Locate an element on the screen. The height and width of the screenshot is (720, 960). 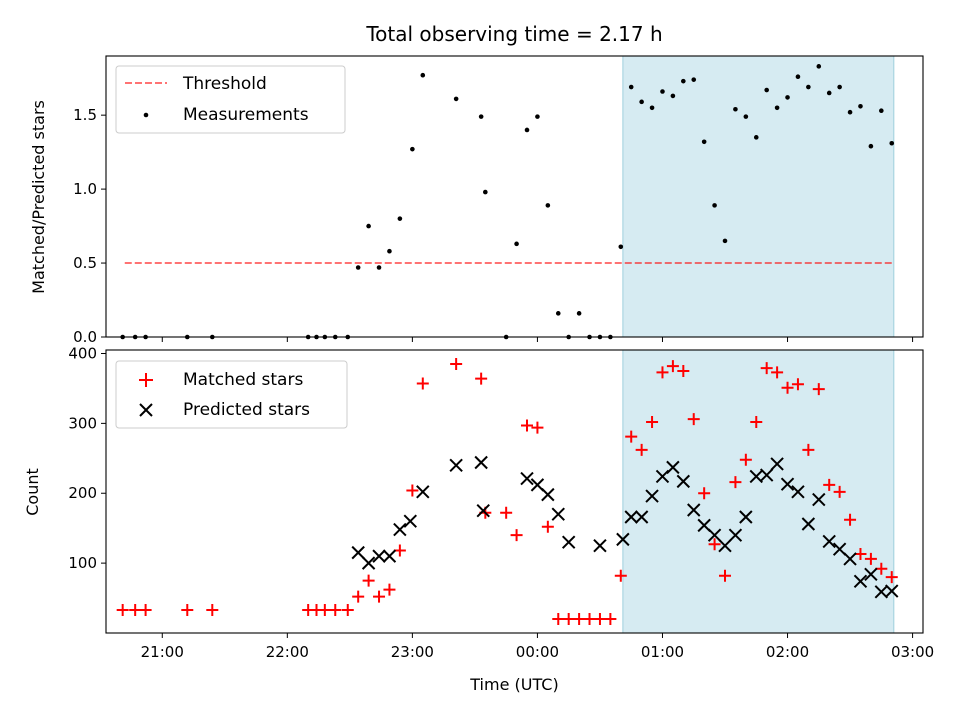
x-tick-label: 23:00 is located at coordinates (412, 652).